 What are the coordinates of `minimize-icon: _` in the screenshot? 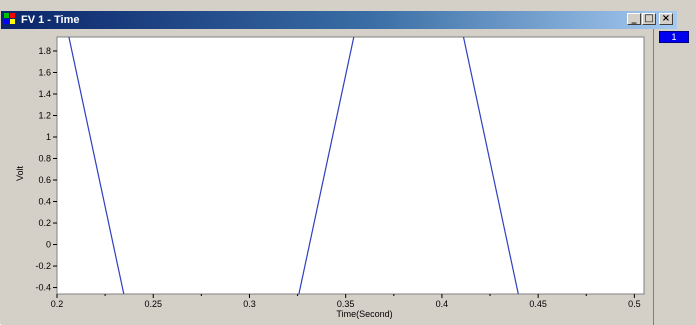 It's located at (634, 19).